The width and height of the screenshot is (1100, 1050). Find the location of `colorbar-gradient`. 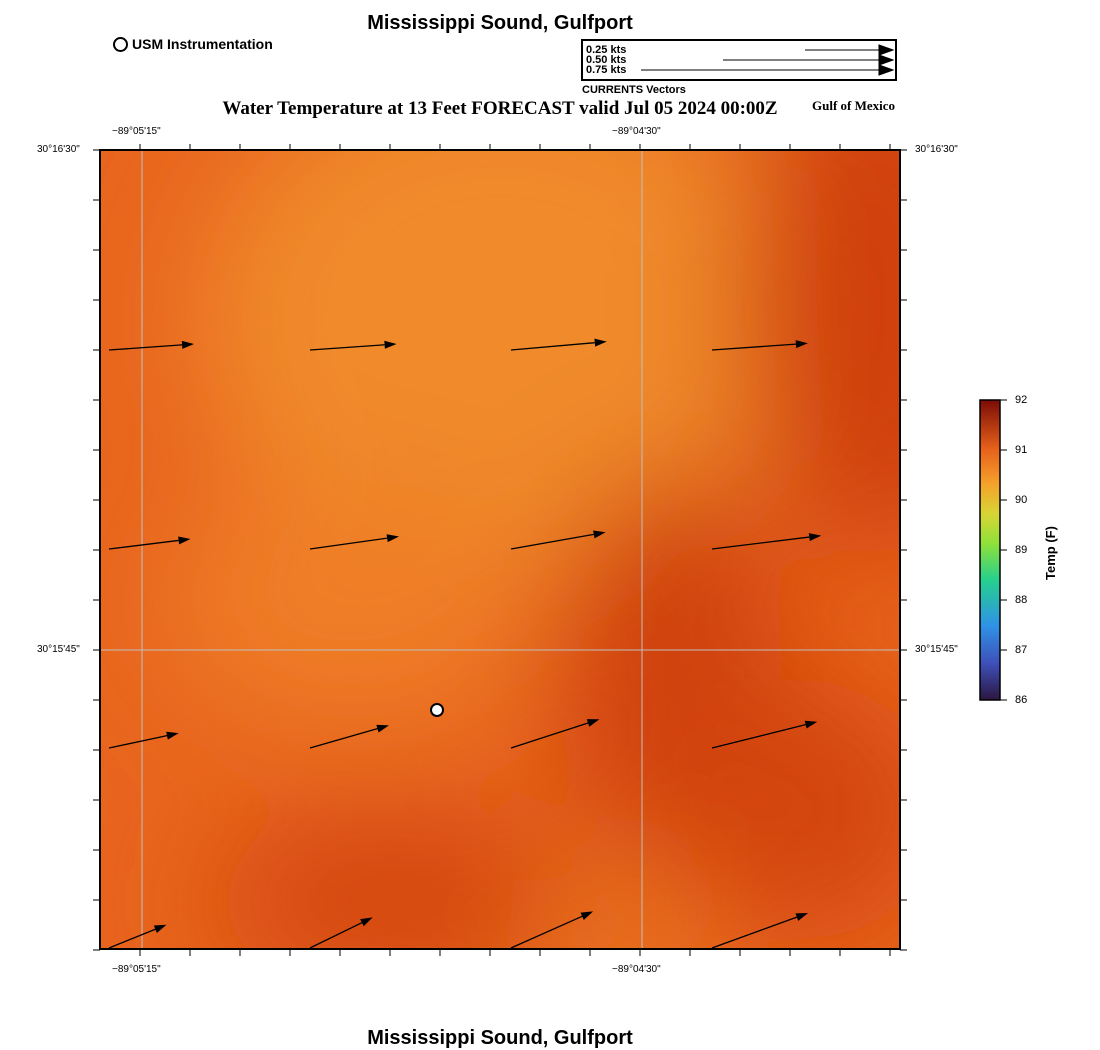

colorbar-gradient is located at coordinates (990, 550).